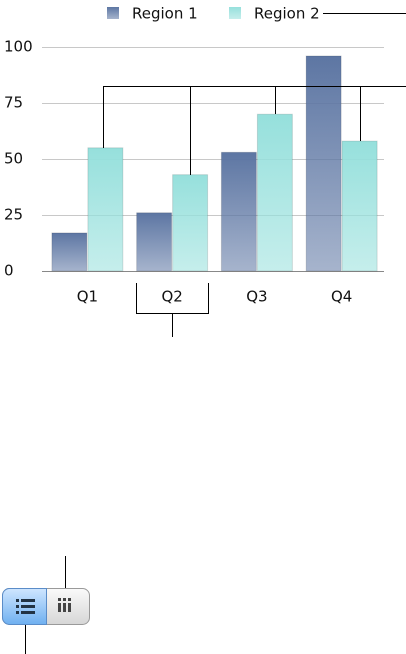 This screenshot has height=654, width=406. I want to click on callout-bracket, so click(172, 310).